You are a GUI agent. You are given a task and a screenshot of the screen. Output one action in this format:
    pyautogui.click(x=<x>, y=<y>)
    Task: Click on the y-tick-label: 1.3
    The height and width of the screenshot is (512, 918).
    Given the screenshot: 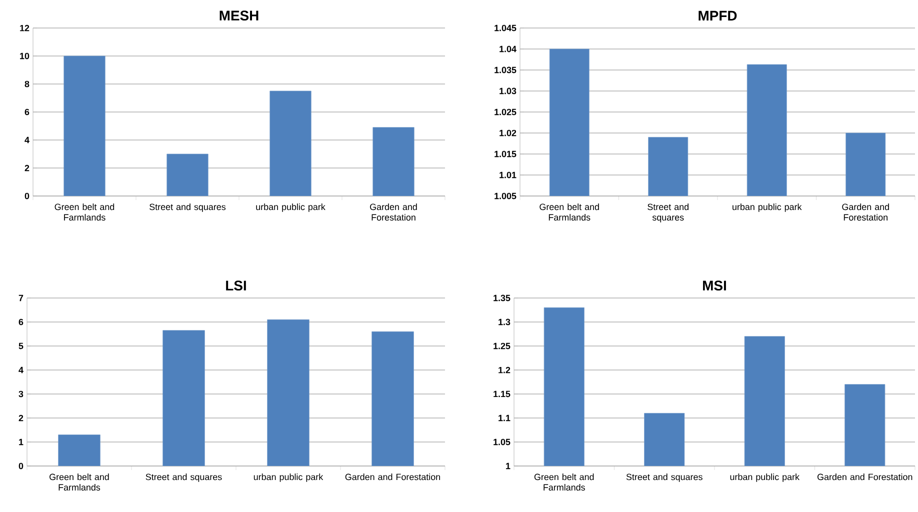 What is the action you would take?
    pyautogui.click(x=504, y=322)
    